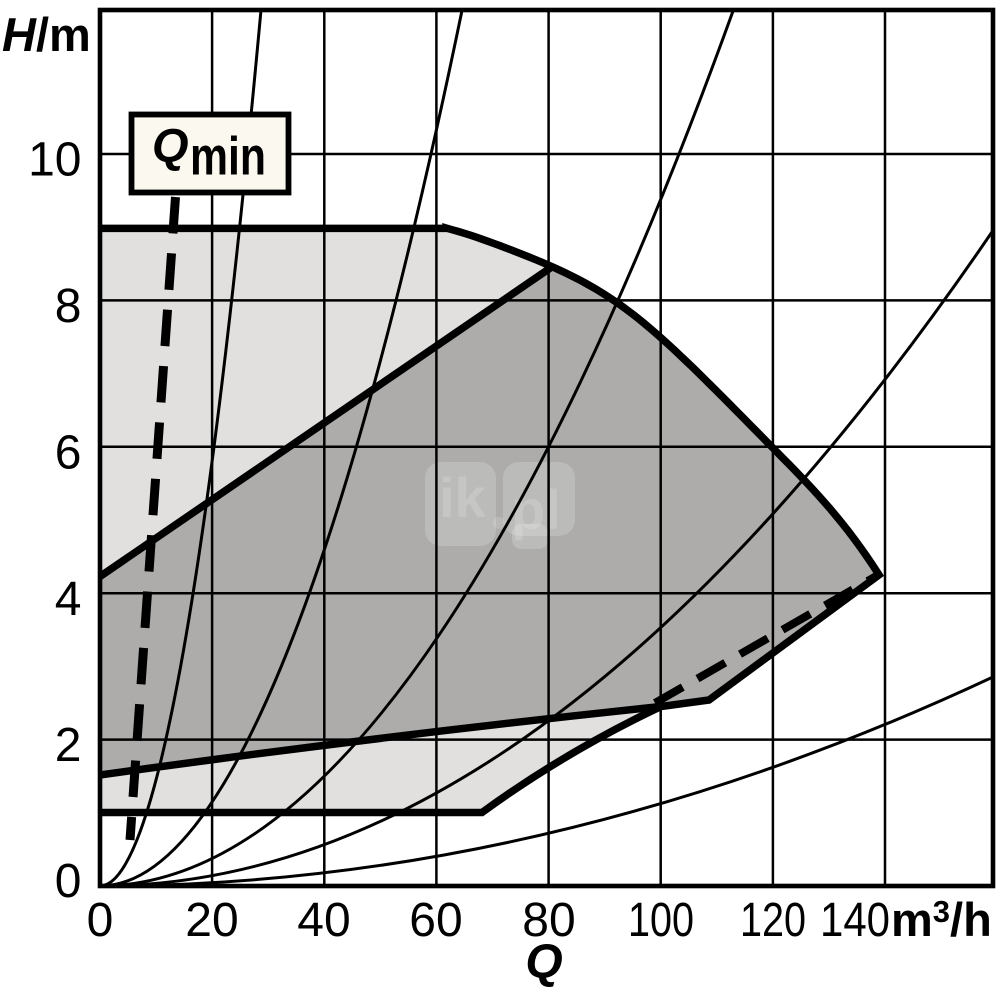 Image resolution: width=1000 pixels, height=1000 pixels. What do you see at coordinates (54, 160) in the screenshot?
I see `svg-text: 10` at bounding box center [54, 160].